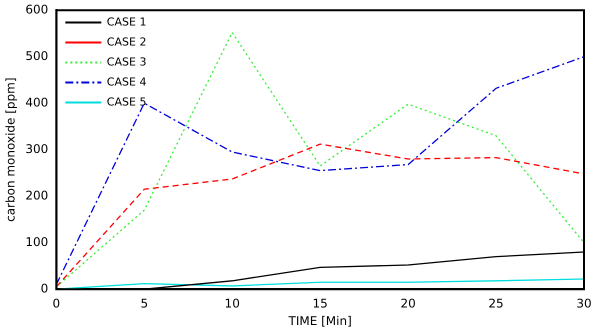 The image size is (600, 329). What do you see at coordinates (144, 303) in the screenshot?
I see `x-tick-label: 5` at bounding box center [144, 303].